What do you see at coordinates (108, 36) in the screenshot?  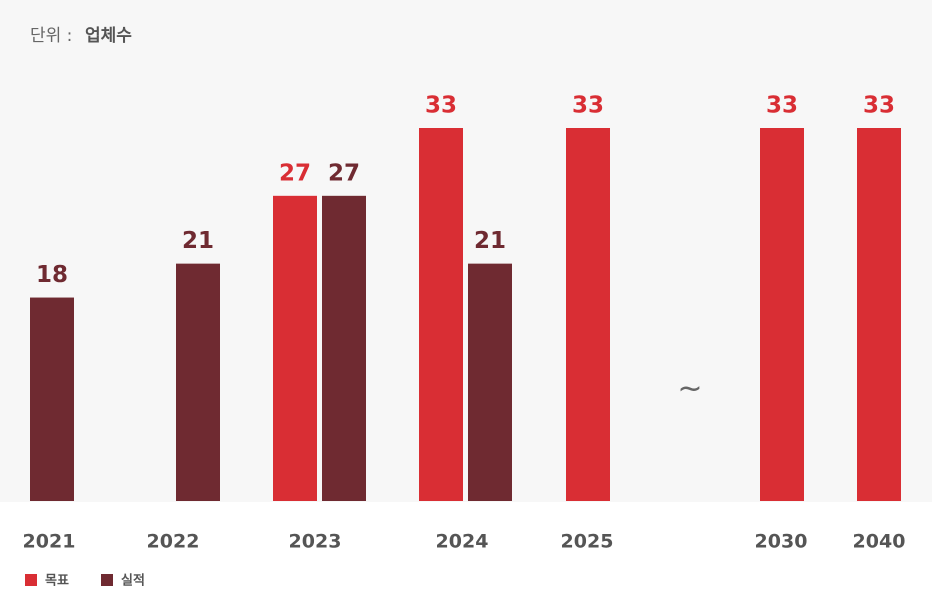 I see `unit: 업체수` at bounding box center [108, 36].